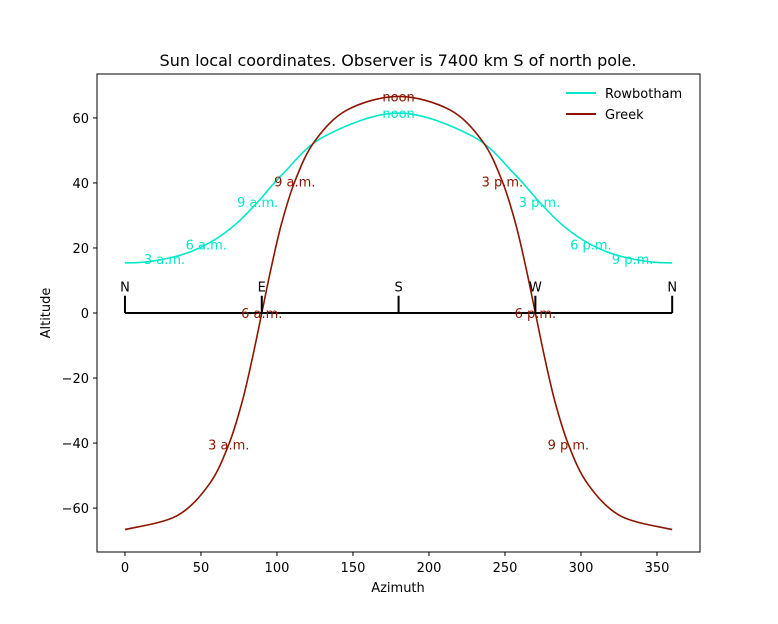 The width and height of the screenshot is (778, 624). I want to click on x-tick-label: 100, so click(277, 568).